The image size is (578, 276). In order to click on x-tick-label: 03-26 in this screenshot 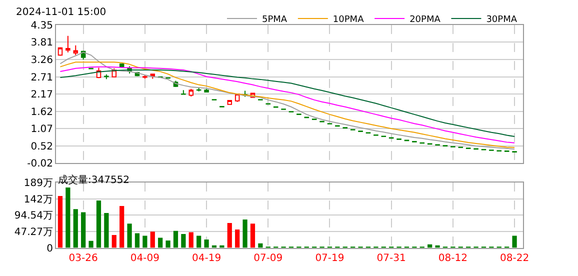, I will do `click(83, 258)`.